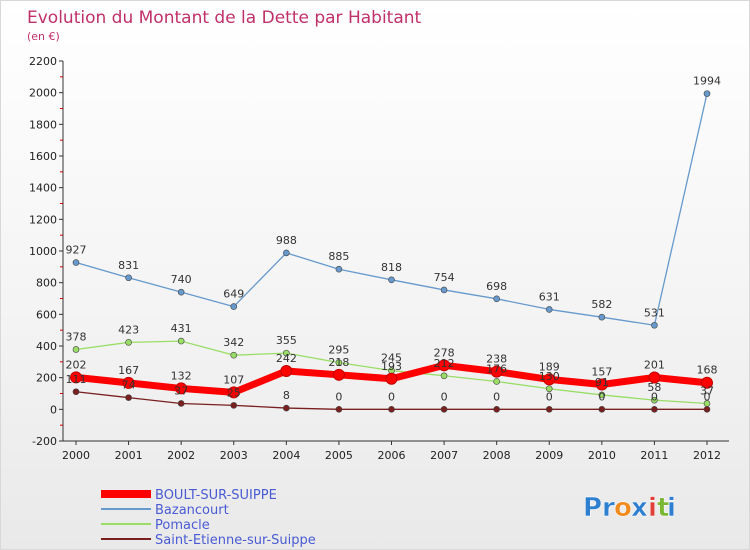 The image size is (750, 550). What do you see at coordinates (43, 36) in the screenshot?
I see `chart-subtitle: (en €)` at bounding box center [43, 36].